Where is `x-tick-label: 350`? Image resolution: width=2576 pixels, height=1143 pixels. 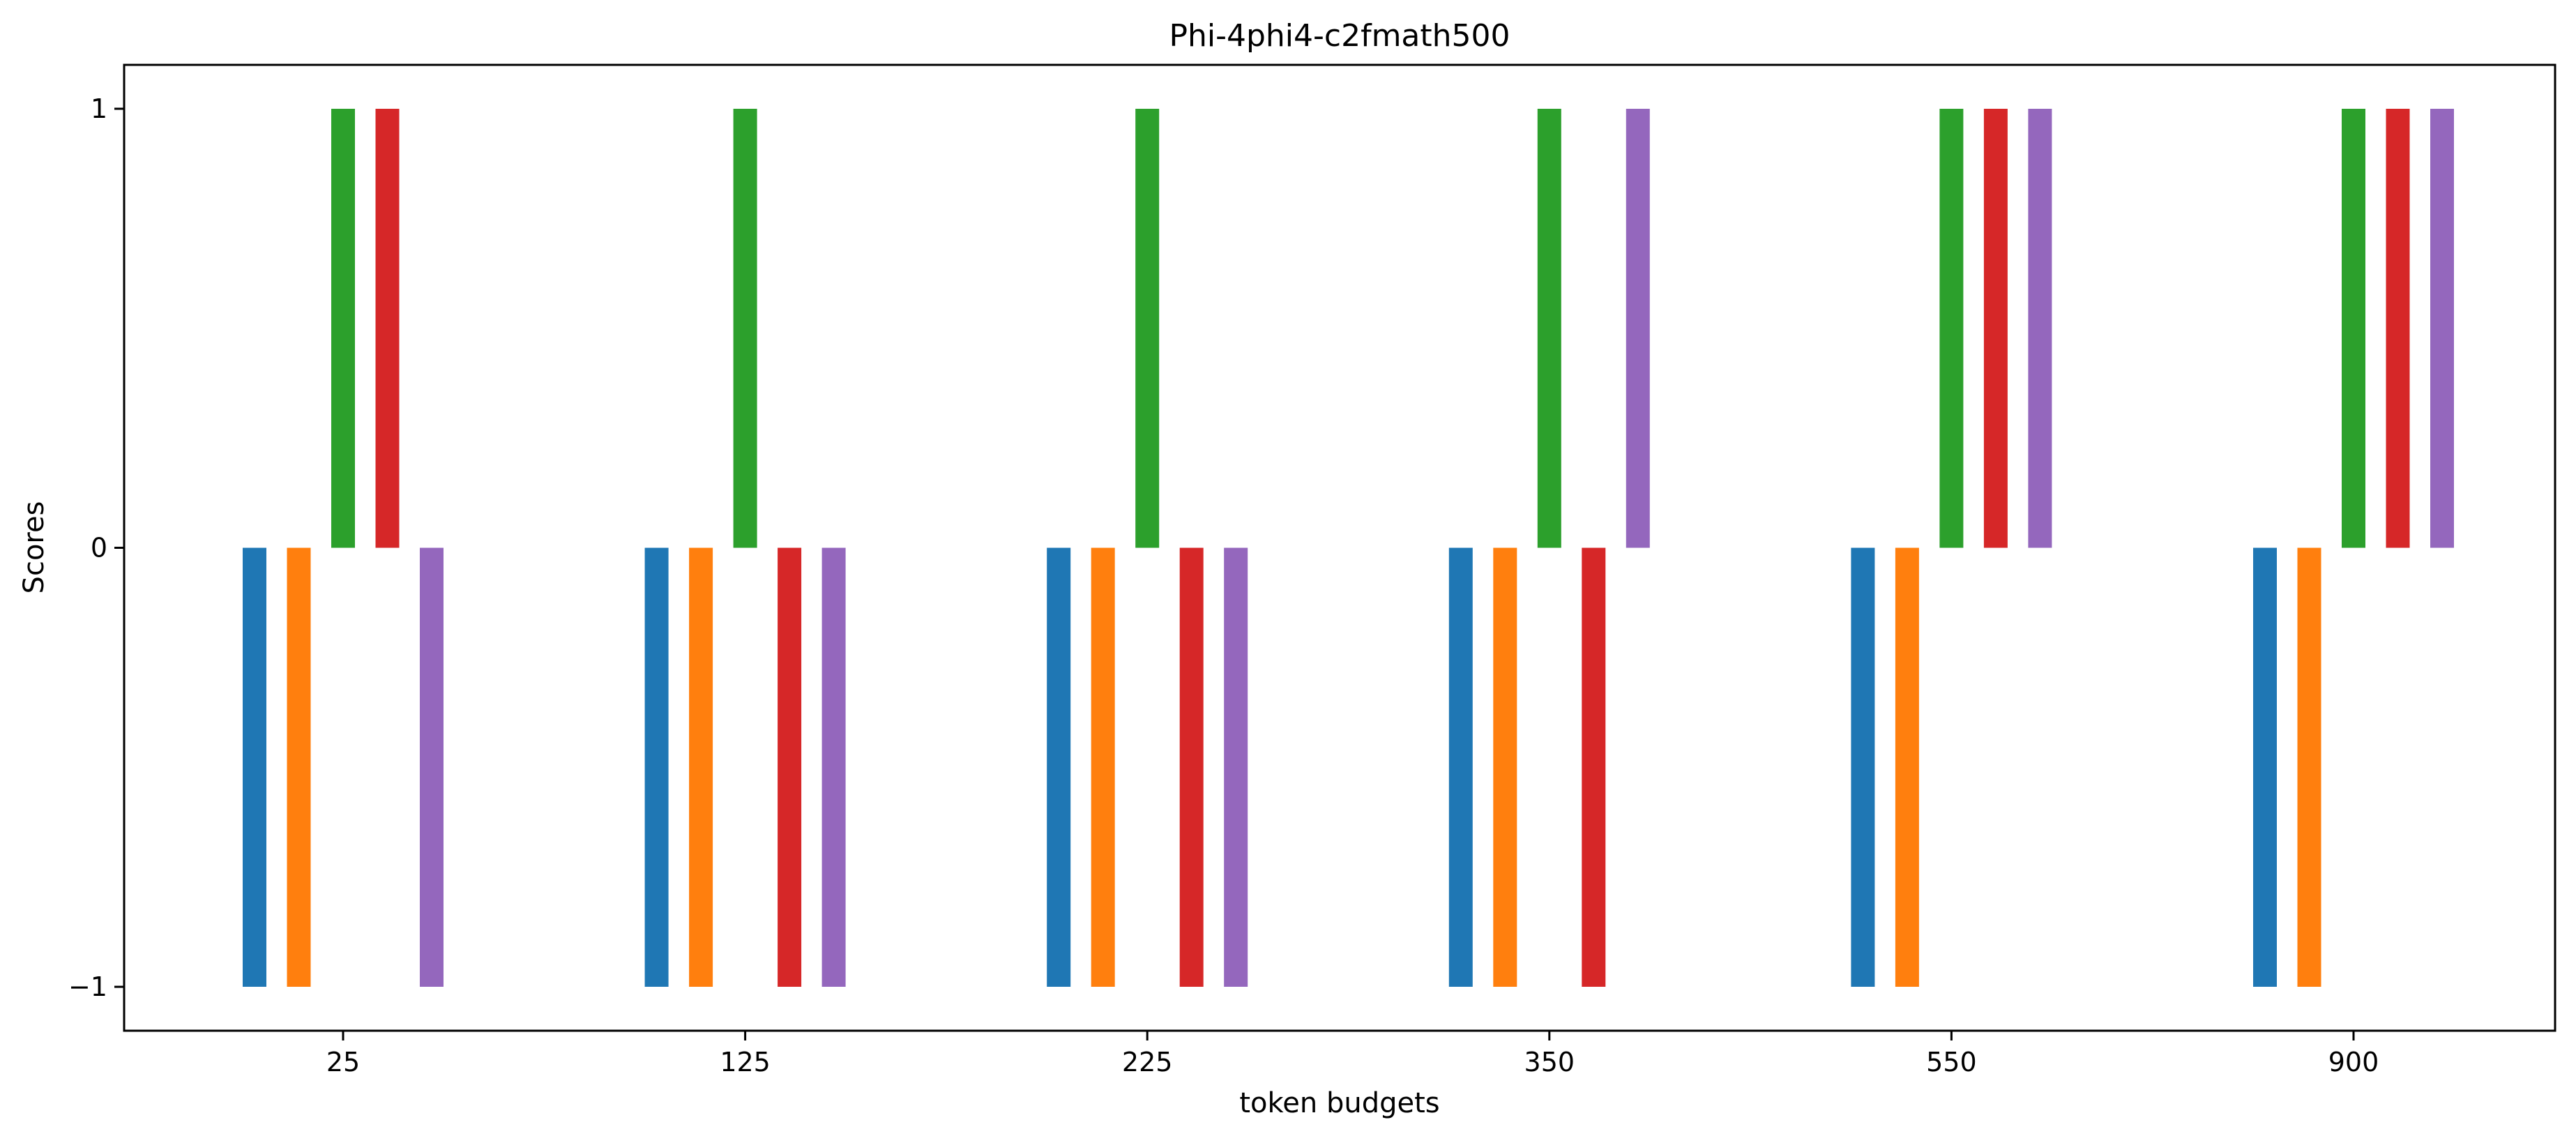 x-tick-label: 350 is located at coordinates (1549, 1062).